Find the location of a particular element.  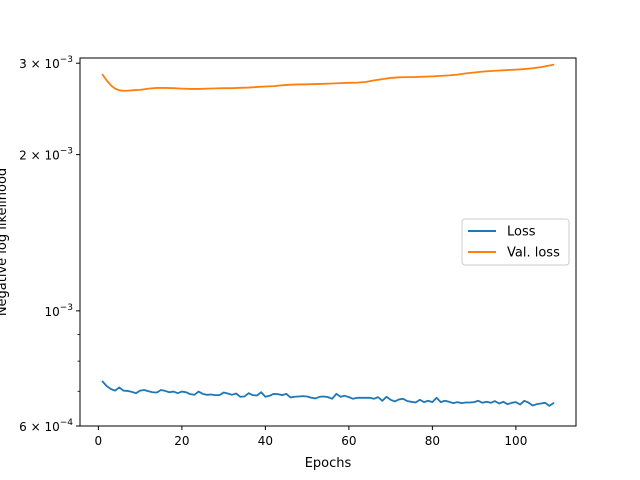

x-tick-label: 80 is located at coordinates (432, 441).